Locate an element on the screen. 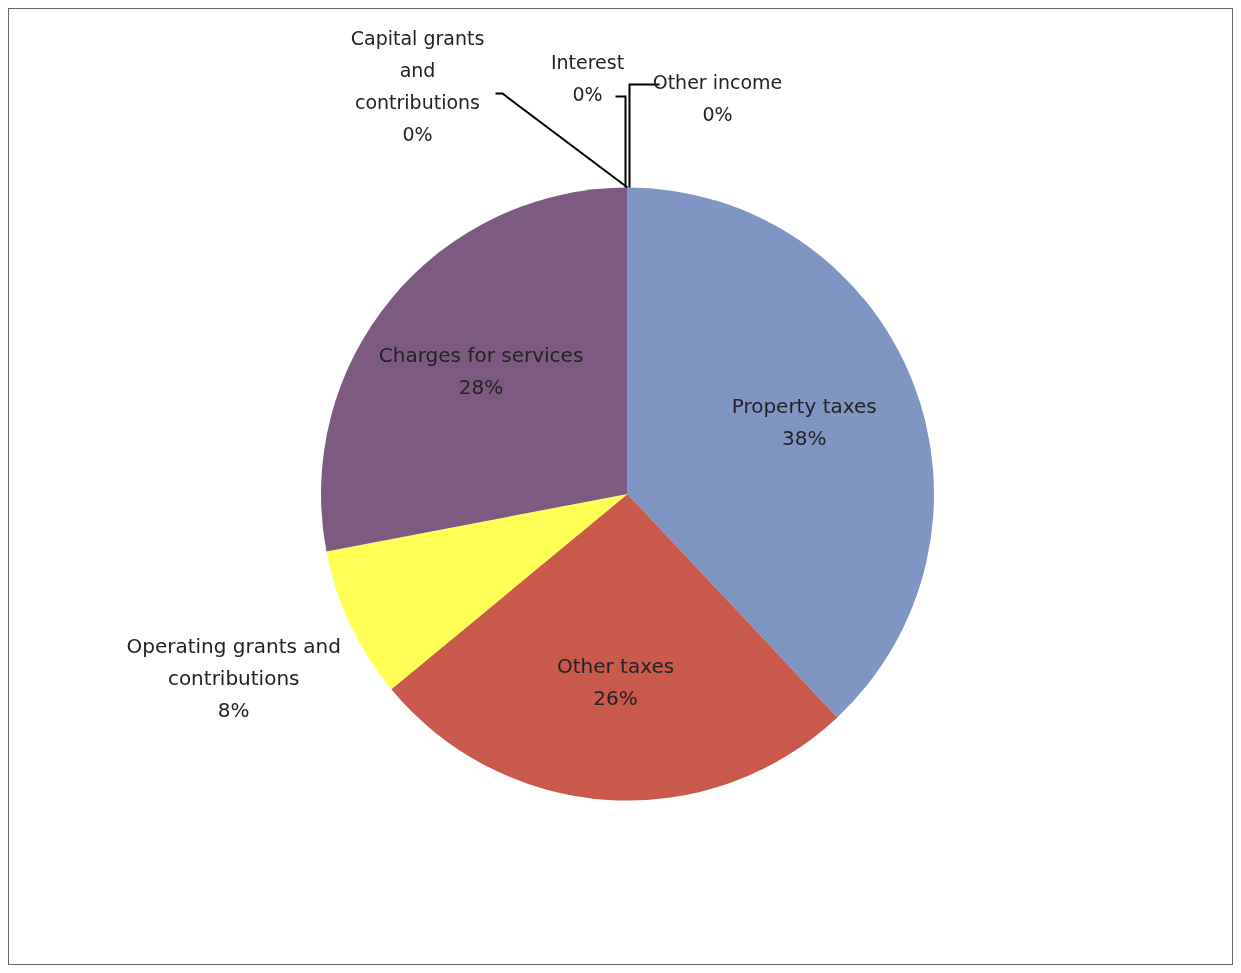 This screenshot has width=1241, height=973. data-label: 28% is located at coordinates (481, 387).